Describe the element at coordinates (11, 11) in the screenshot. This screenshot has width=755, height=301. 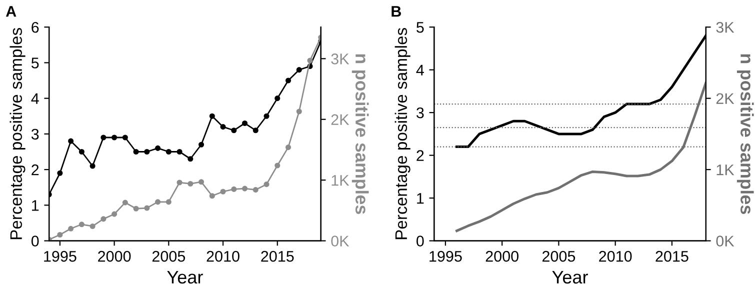
I see `chart-title: A` at that location.